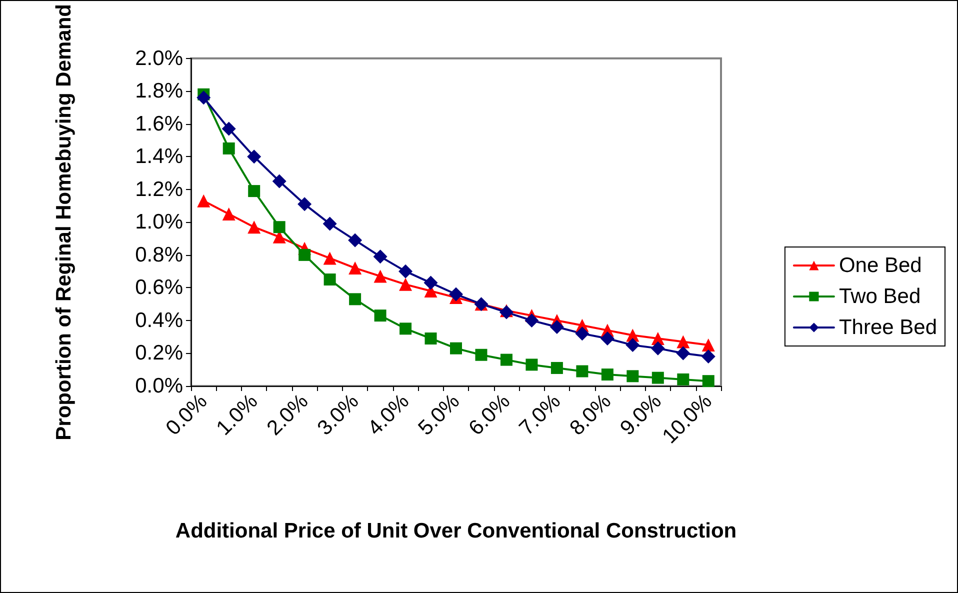  Describe the element at coordinates (64, 222) in the screenshot. I see `y-axis-title: Proportion of Reginal Homebuying Demand` at that location.